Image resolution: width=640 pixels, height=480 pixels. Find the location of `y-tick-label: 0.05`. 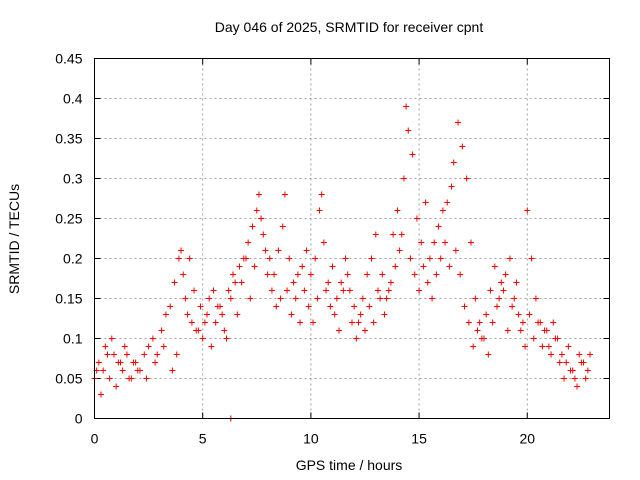

y-tick-label: 0.05 is located at coordinates (68, 379).